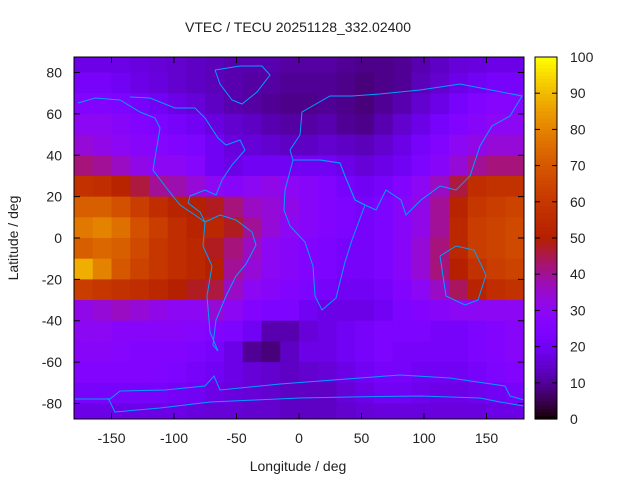 The image size is (640, 480). I want to click on coastline-australia, so click(463, 275).